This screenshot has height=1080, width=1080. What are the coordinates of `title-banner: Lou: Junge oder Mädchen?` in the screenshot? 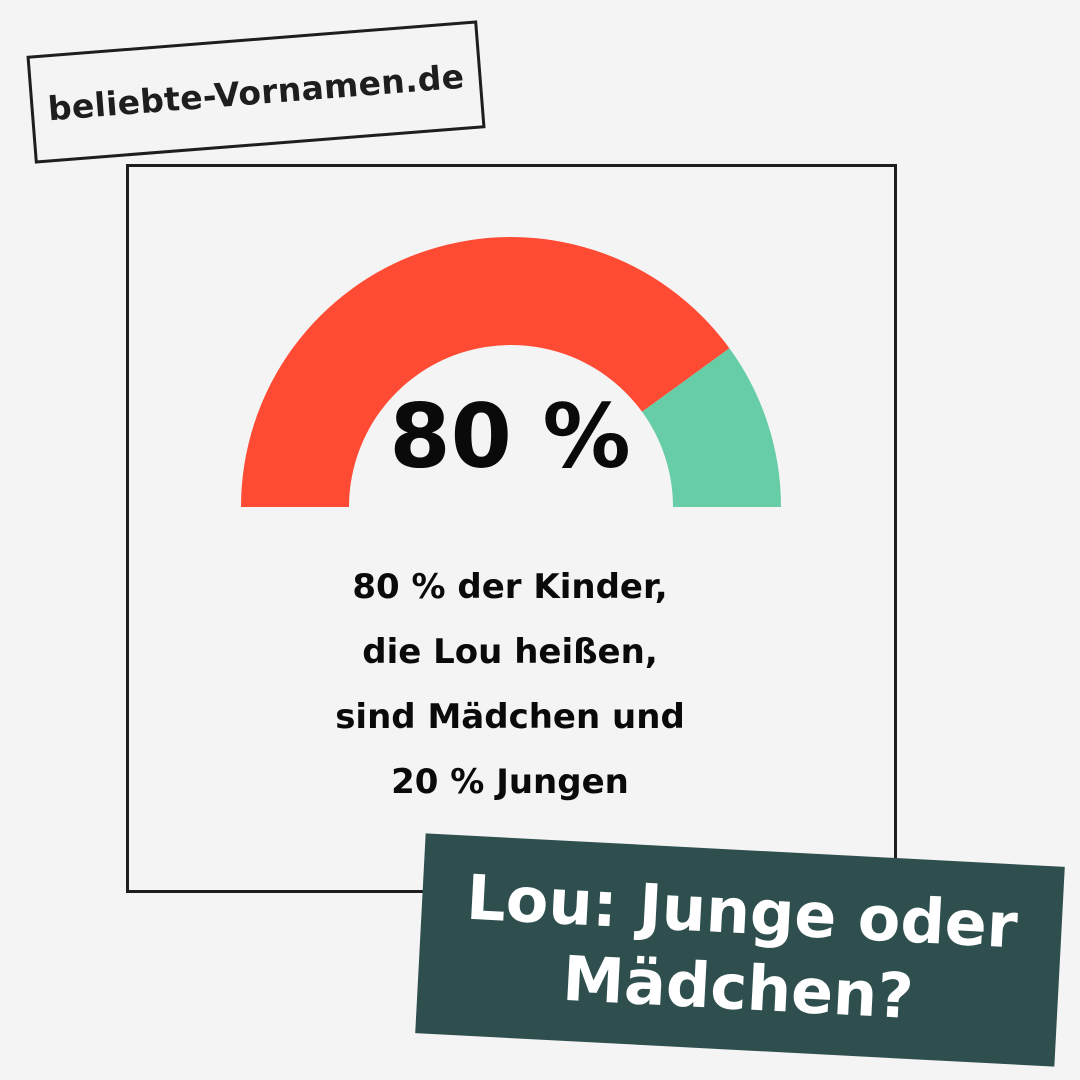 It's located at (740, 950).